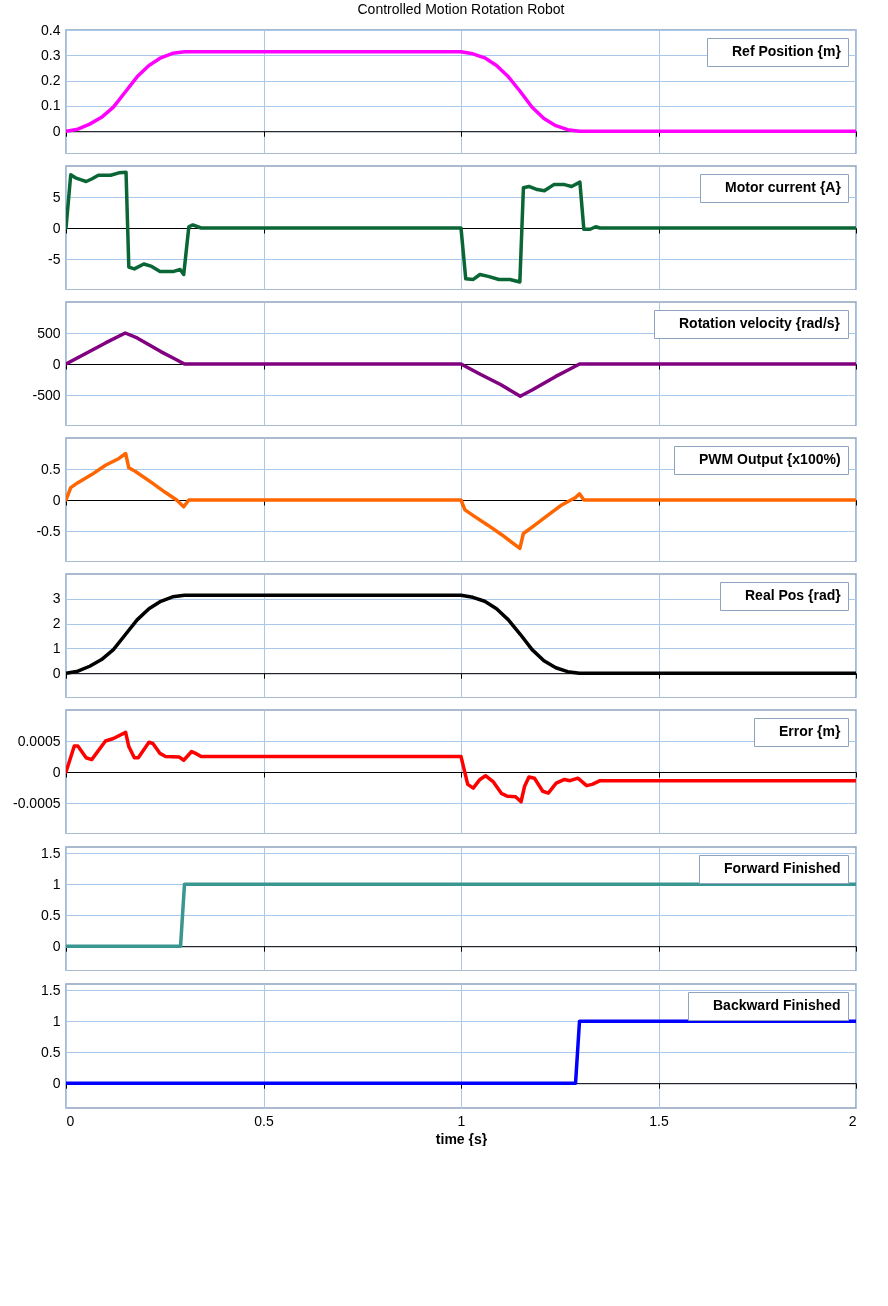  What do you see at coordinates (783, 187) in the screenshot?
I see `text: Motor current {A}` at bounding box center [783, 187].